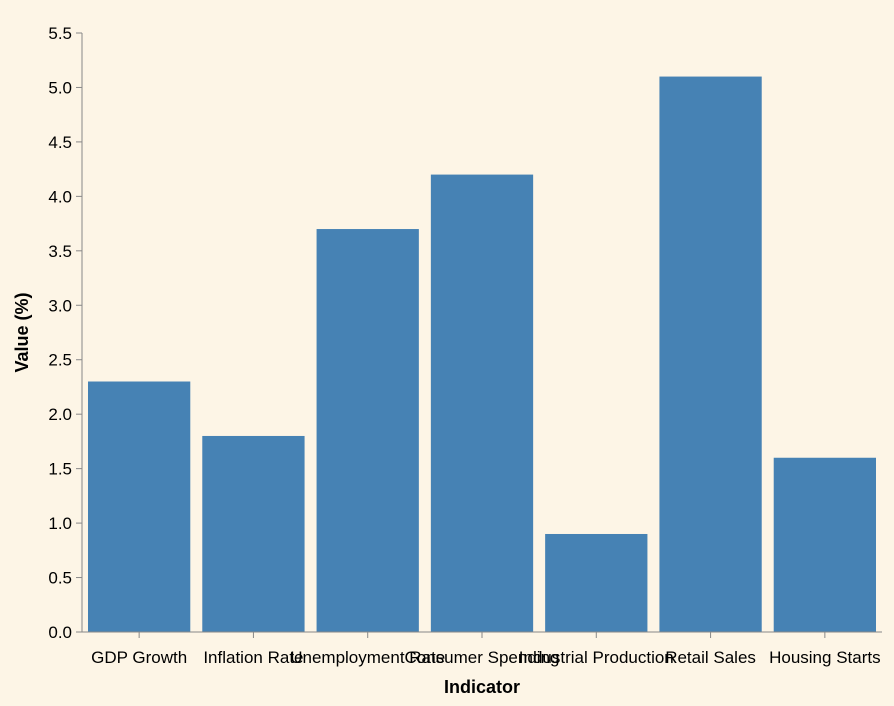 Image resolution: width=894 pixels, height=706 pixels. I want to click on y-tick-label: 2.0, so click(60, 414).